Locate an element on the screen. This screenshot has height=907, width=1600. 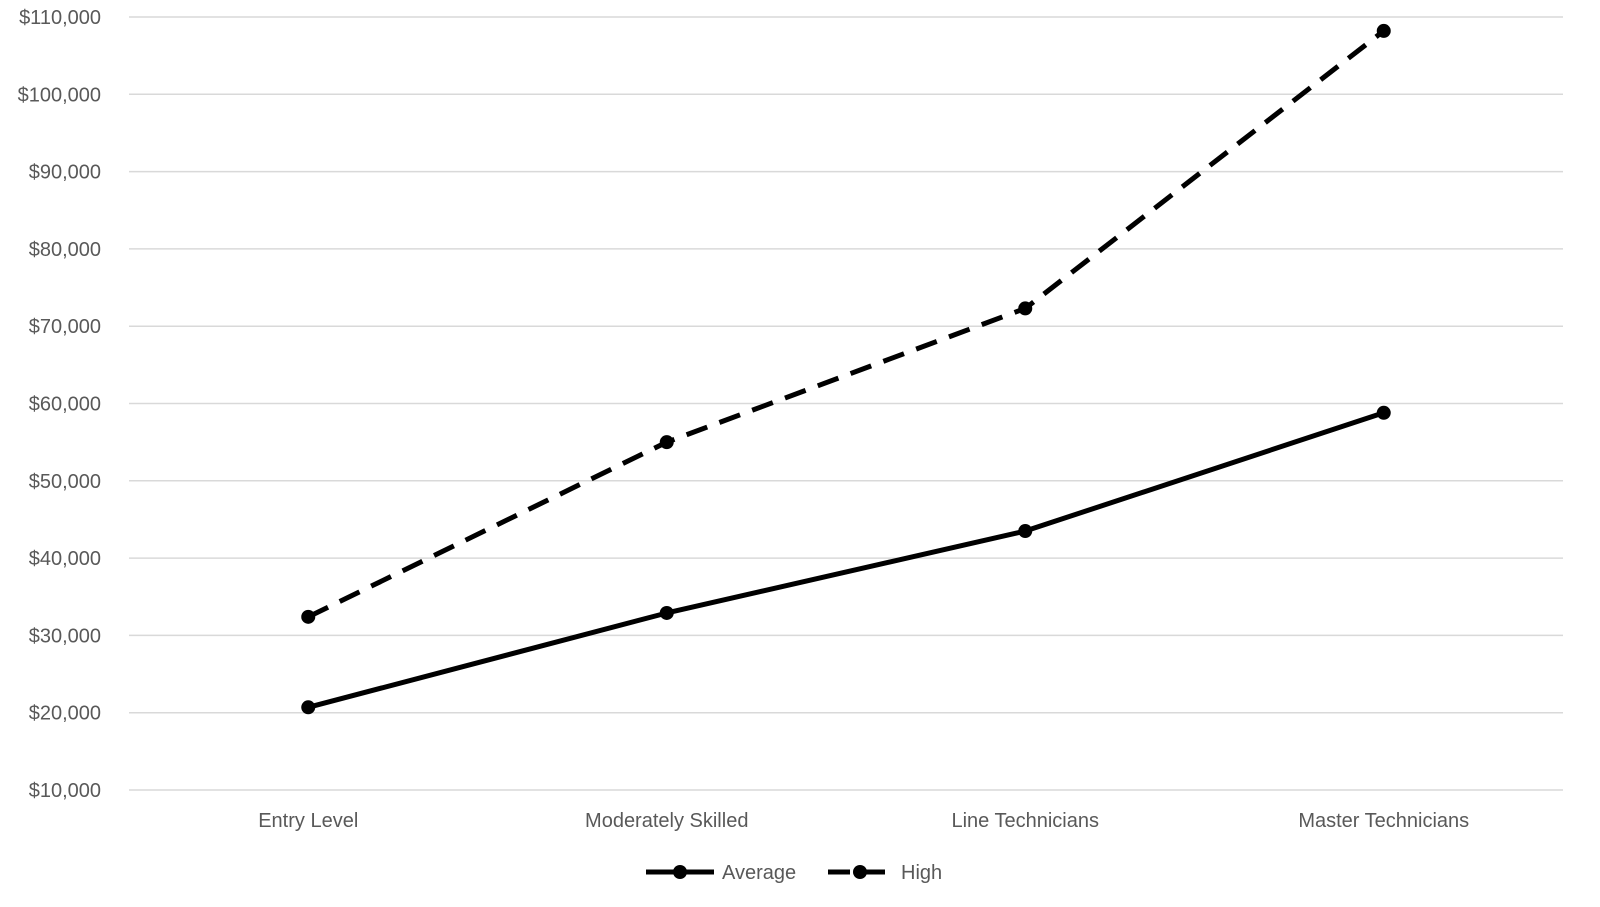
y-tick-label: $110,000 is located at coordinates (60, 18).